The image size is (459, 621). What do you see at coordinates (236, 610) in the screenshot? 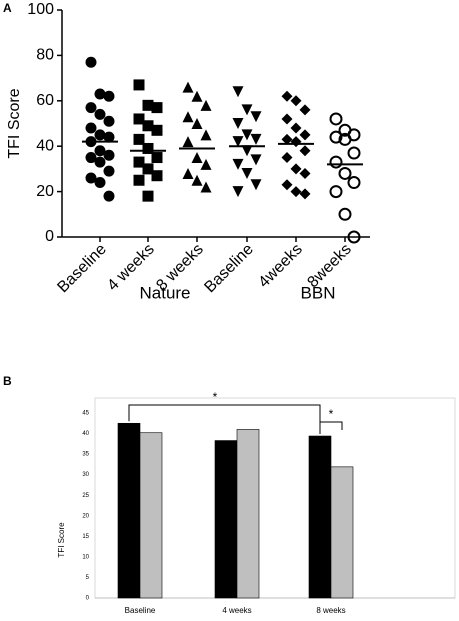
I see `x-tick-label: 4 weeks` at bounding box center [236, 610].